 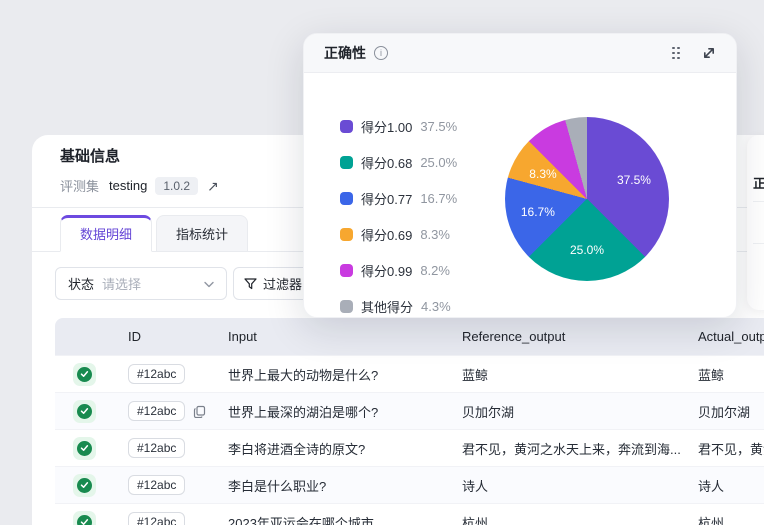 What do you see at coordinates (81, 284) in the screenshot?
I see `status-select-label: 状态` at bounding box center [81, 284].